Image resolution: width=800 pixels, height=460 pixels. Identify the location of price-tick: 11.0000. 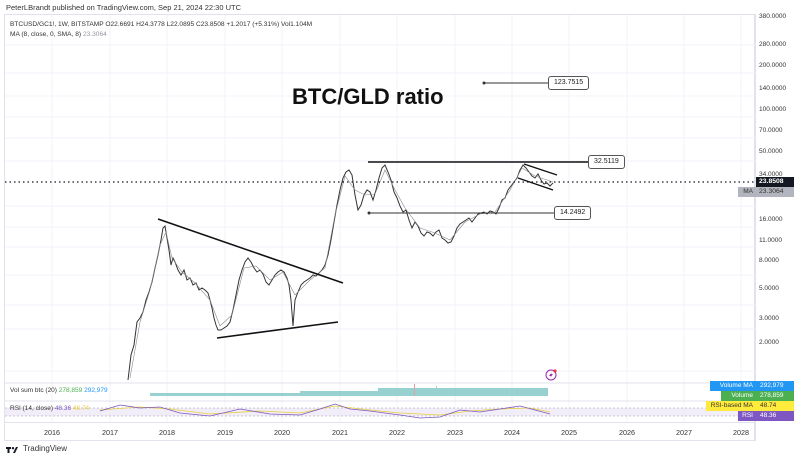
(771, 240).